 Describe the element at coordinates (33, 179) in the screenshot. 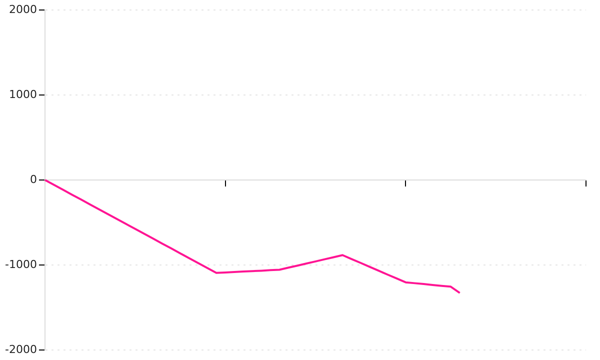

I see `y-tick-label: 0` at that location.